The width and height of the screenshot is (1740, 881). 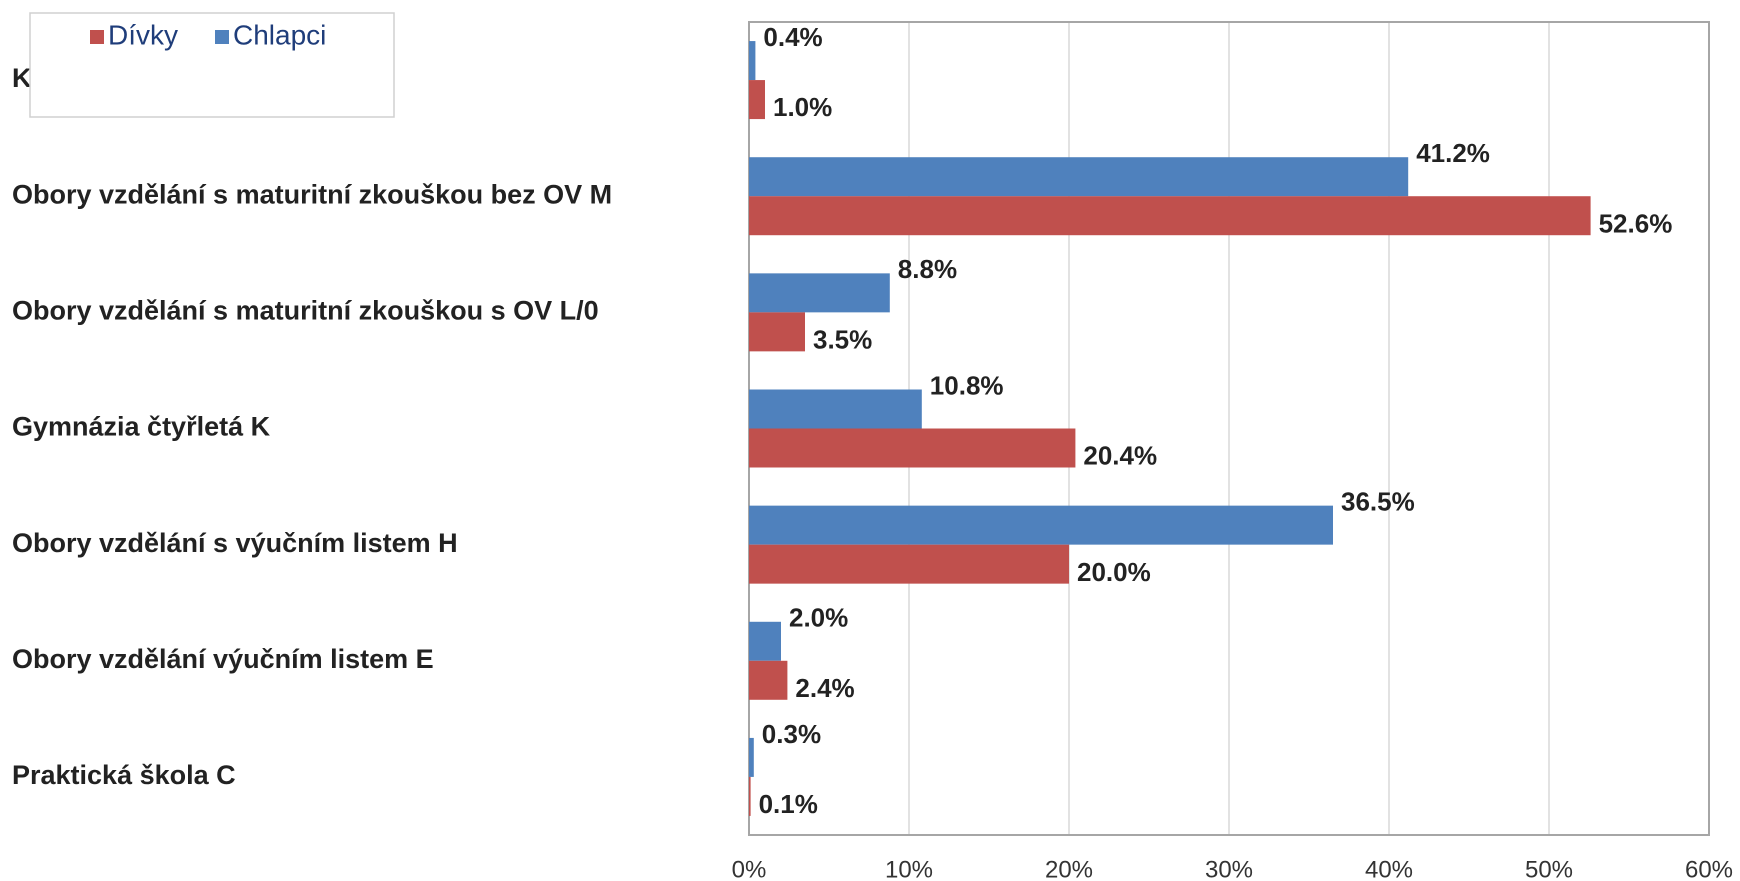 What do you see at coordinates (1636, 223) in the screenshot?
I see `data-label: 52.6%` at bounding box center [1636, 223].